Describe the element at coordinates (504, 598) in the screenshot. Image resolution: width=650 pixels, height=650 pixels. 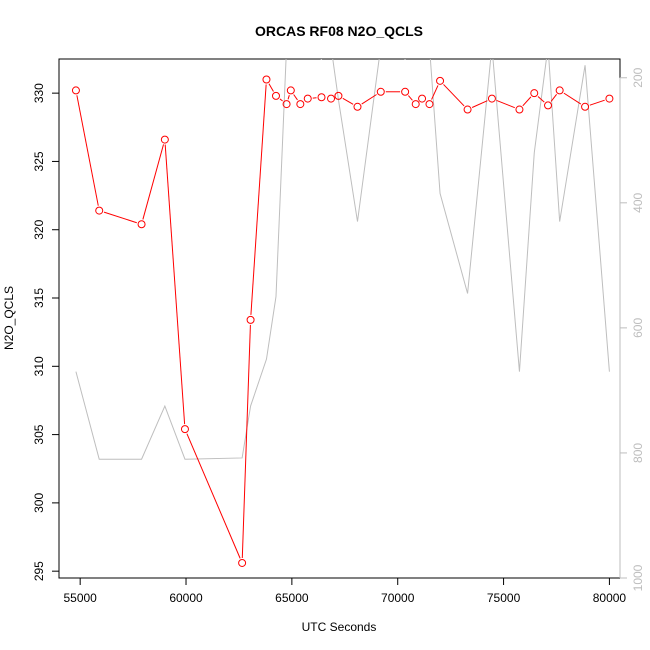
I see `x-tick-label: 75000` at that location.